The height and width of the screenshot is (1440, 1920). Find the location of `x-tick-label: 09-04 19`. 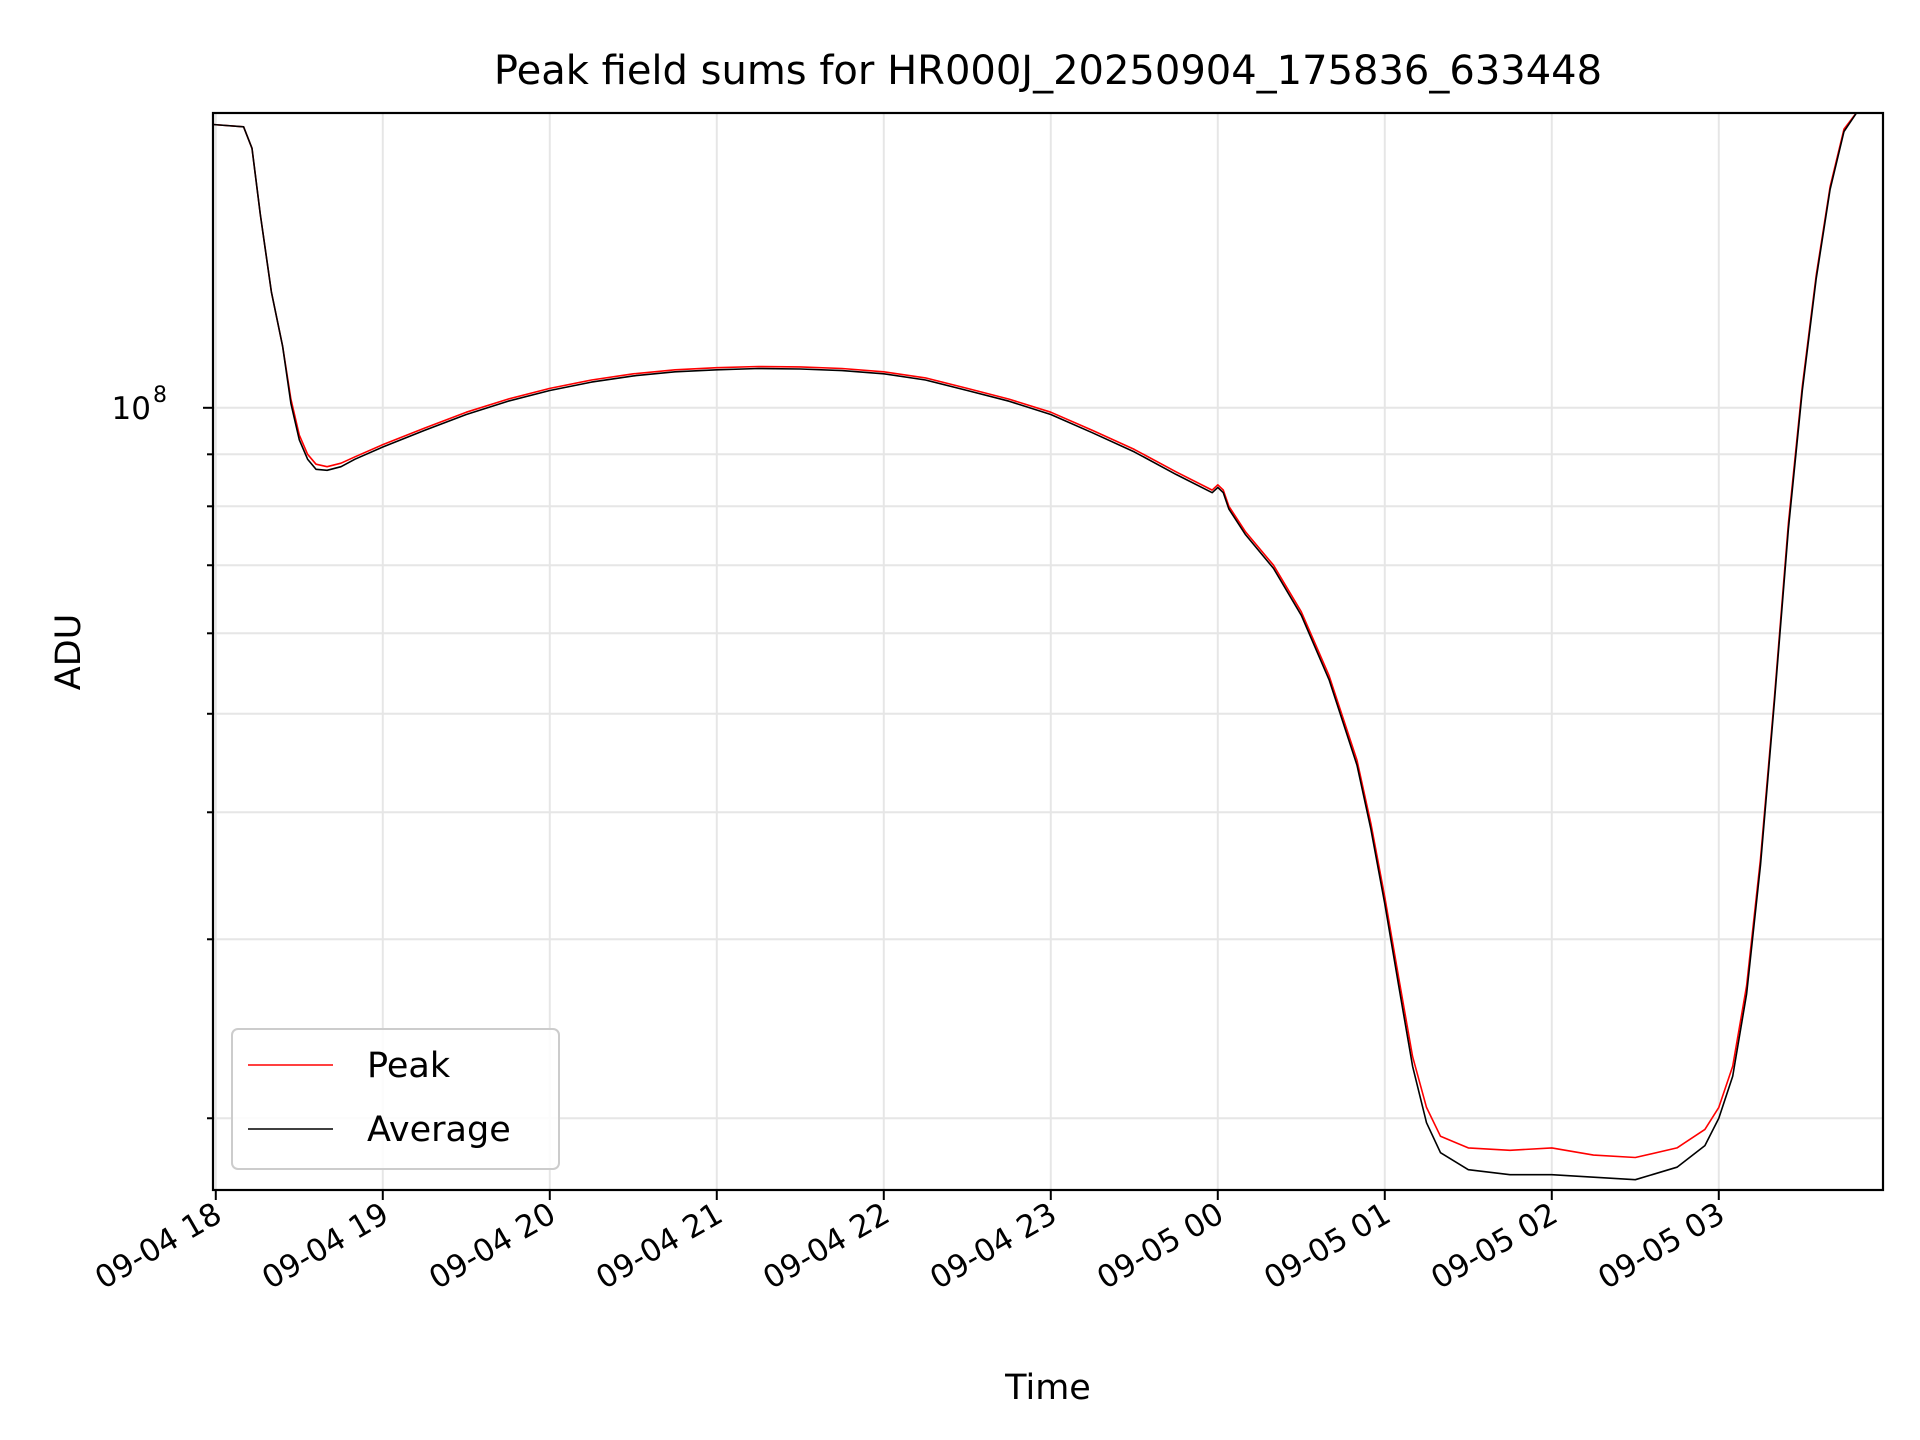

x-tick-label: 09-04 19 is located at coordinates (325, 1246).